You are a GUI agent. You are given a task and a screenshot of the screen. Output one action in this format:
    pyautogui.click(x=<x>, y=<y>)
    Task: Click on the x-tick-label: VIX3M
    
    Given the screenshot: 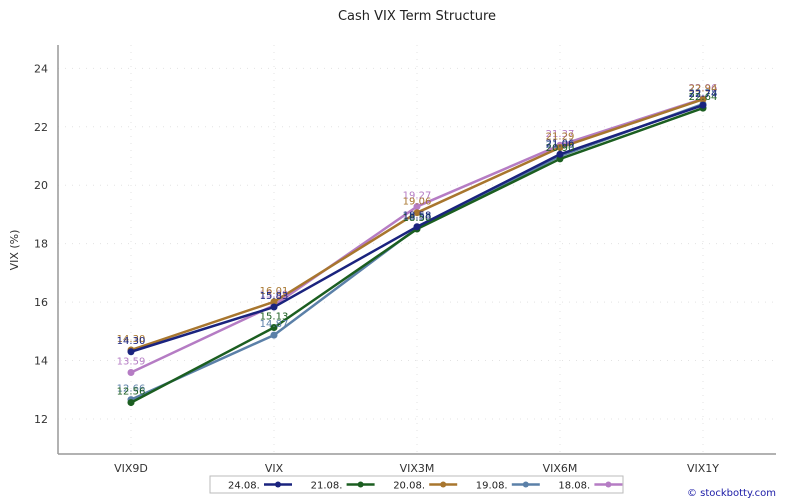 What is the action you would take?
    pyautogui.click(x=417, y=468)
    